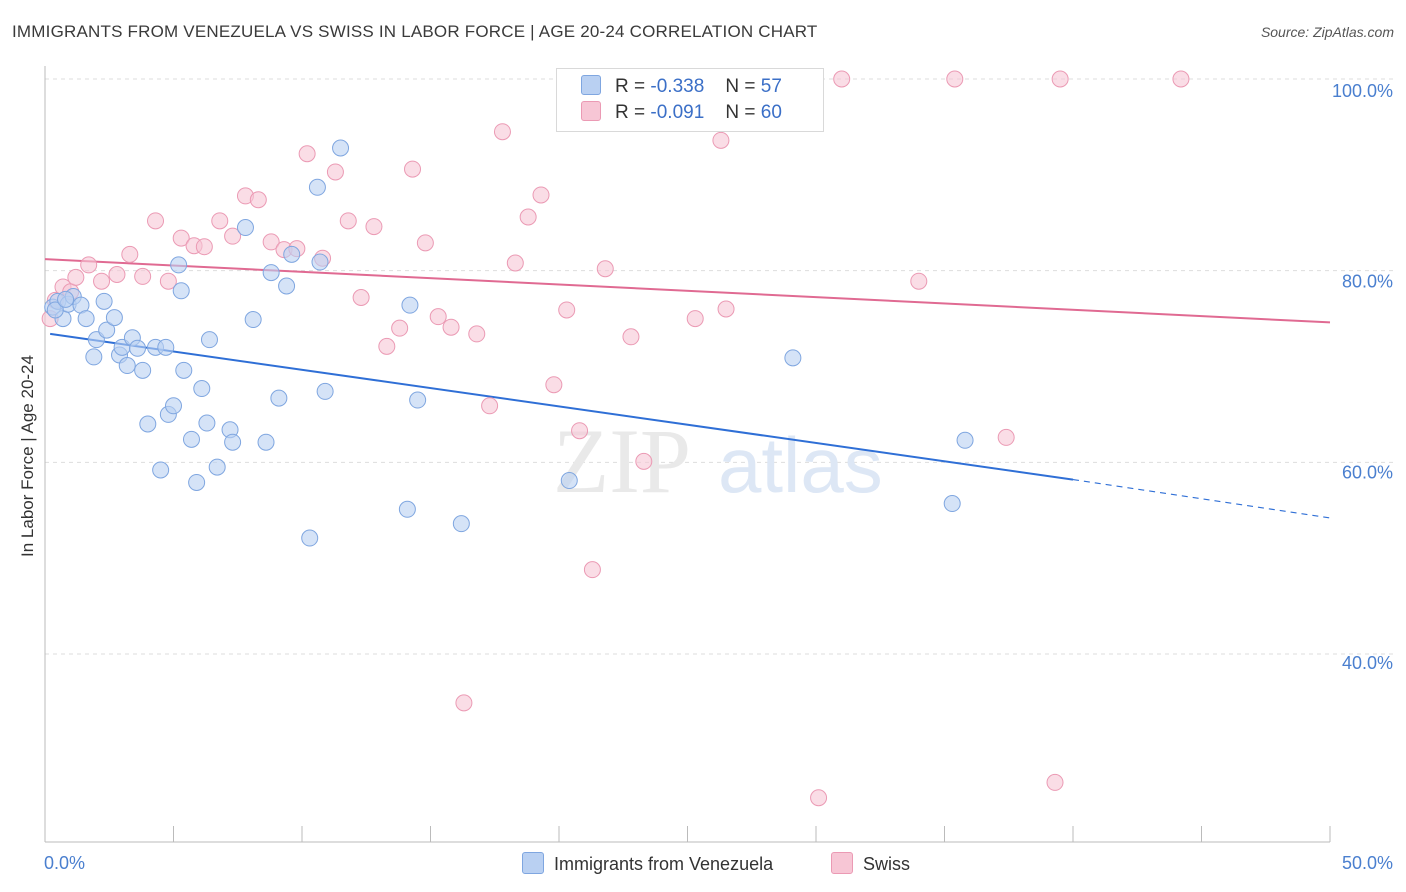 This screenshot has width=1406, height=892. Describe the element at coordinates (533, 863) in the screenshot. I see `bottom-swatch-blue` at that location.